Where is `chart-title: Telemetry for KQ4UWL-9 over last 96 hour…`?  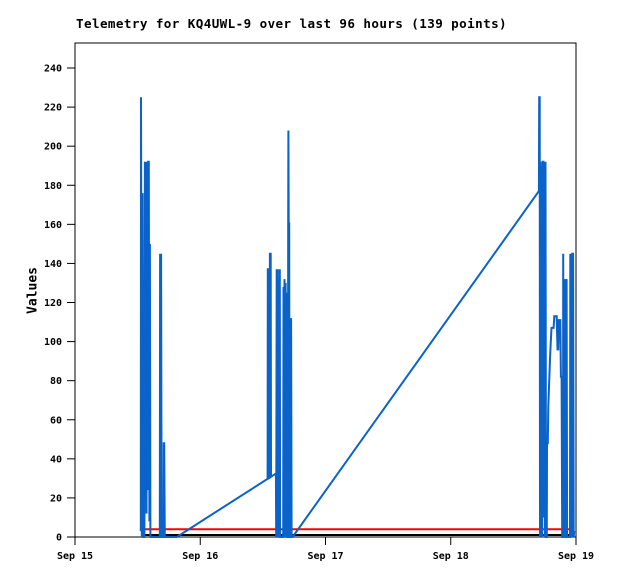
chart-title: Telemetry for KQ4UWL-9 over last 96 hour… is located at coordinates (292, 23).